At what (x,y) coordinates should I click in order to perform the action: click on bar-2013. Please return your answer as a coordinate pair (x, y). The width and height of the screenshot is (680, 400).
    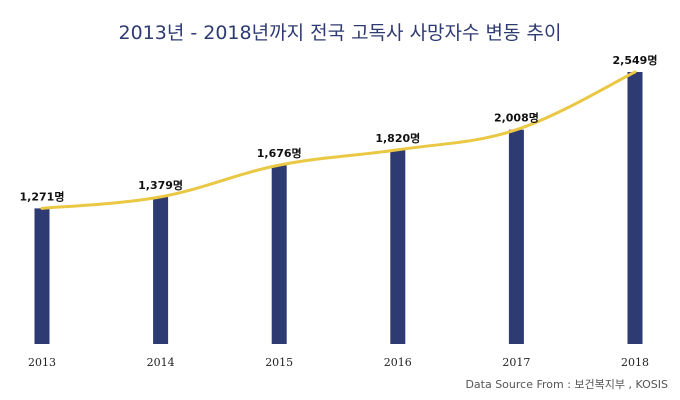
    Looking at the image, I should click on (42, 276).